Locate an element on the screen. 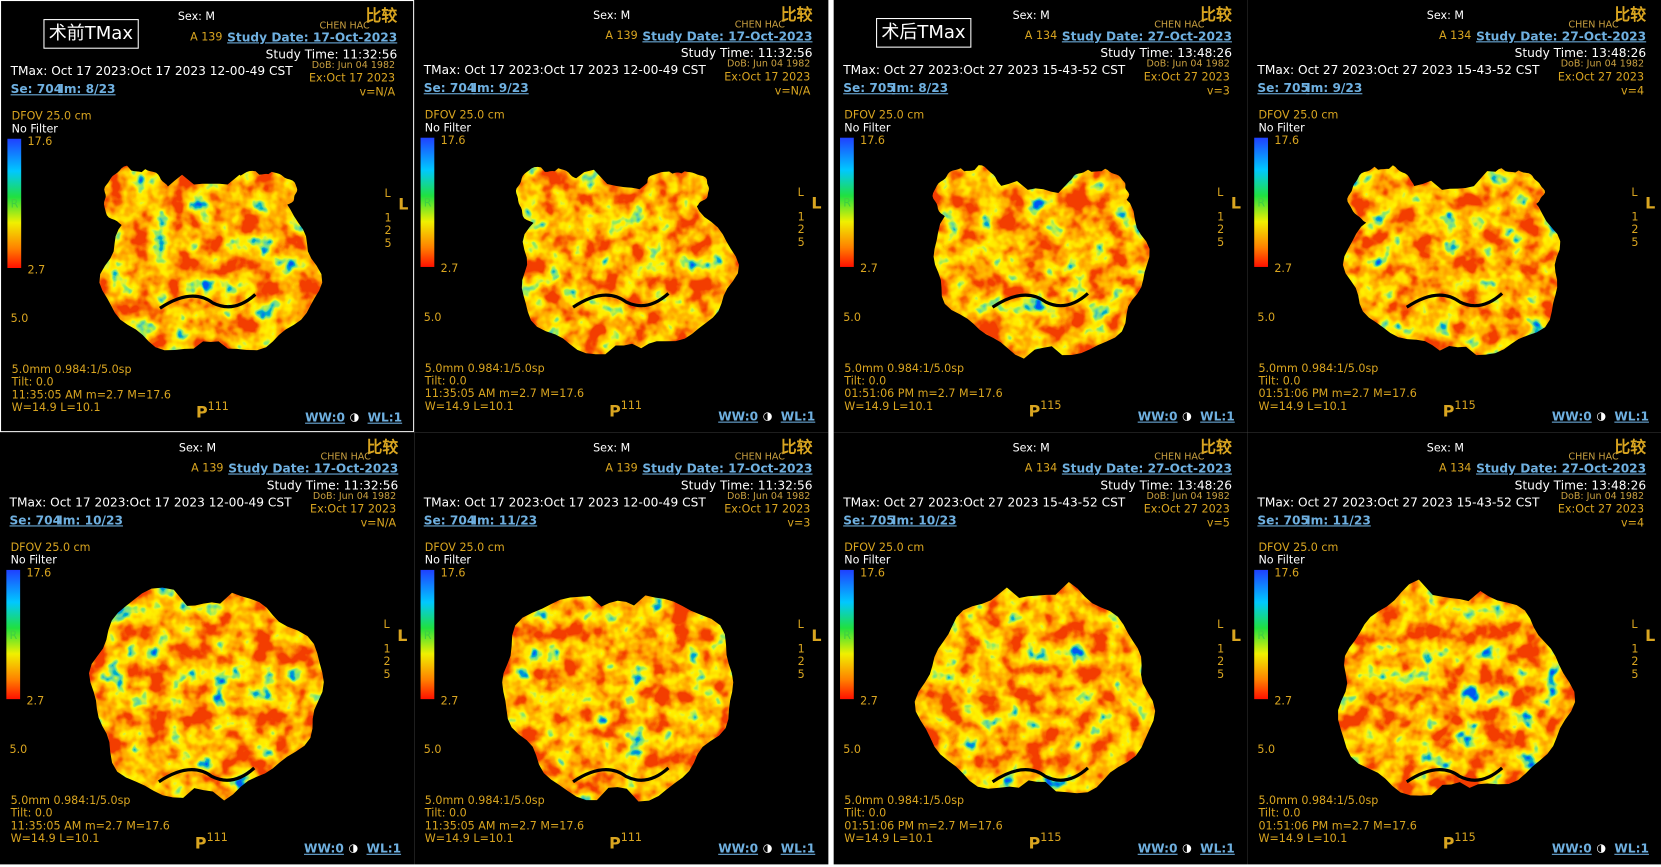 The width and height of the screenshot is (1661, 867). pnum: 111 is located at coordinates (631, 406).